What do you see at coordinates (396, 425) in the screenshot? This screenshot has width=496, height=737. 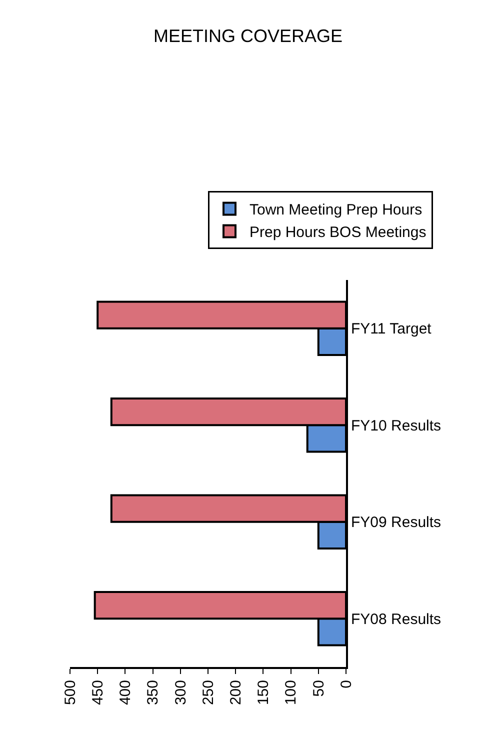 I see `y-tick-label: FY10 Results` at bounding box center [396, 425].